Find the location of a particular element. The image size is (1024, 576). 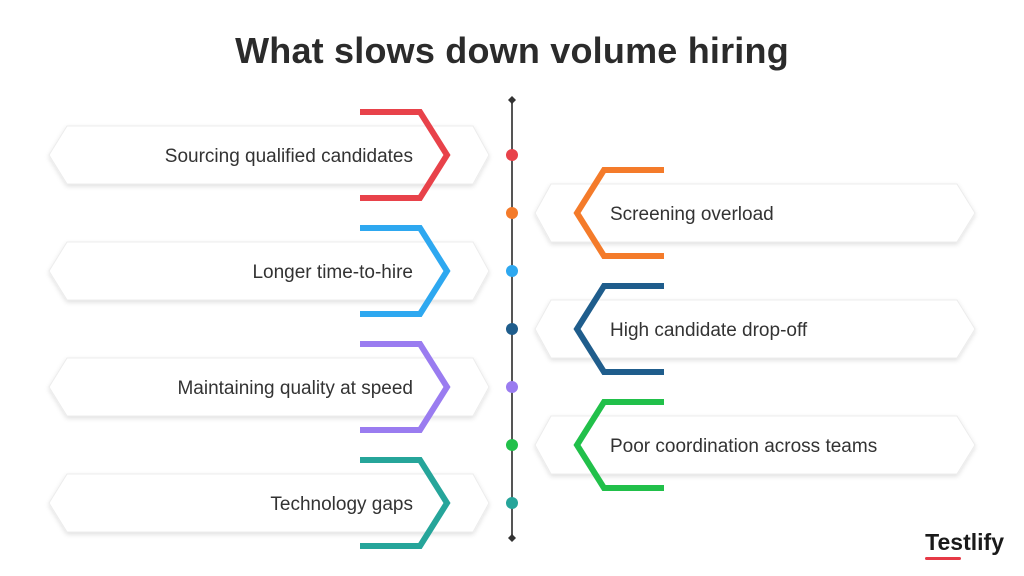

challenge-item: Sourcing qualified candidates is located at coordinates (269, 155).